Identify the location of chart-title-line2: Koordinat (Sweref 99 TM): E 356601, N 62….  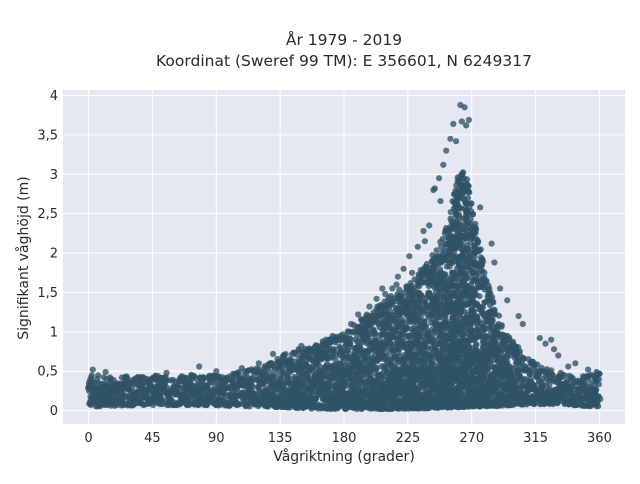
(344, 61).